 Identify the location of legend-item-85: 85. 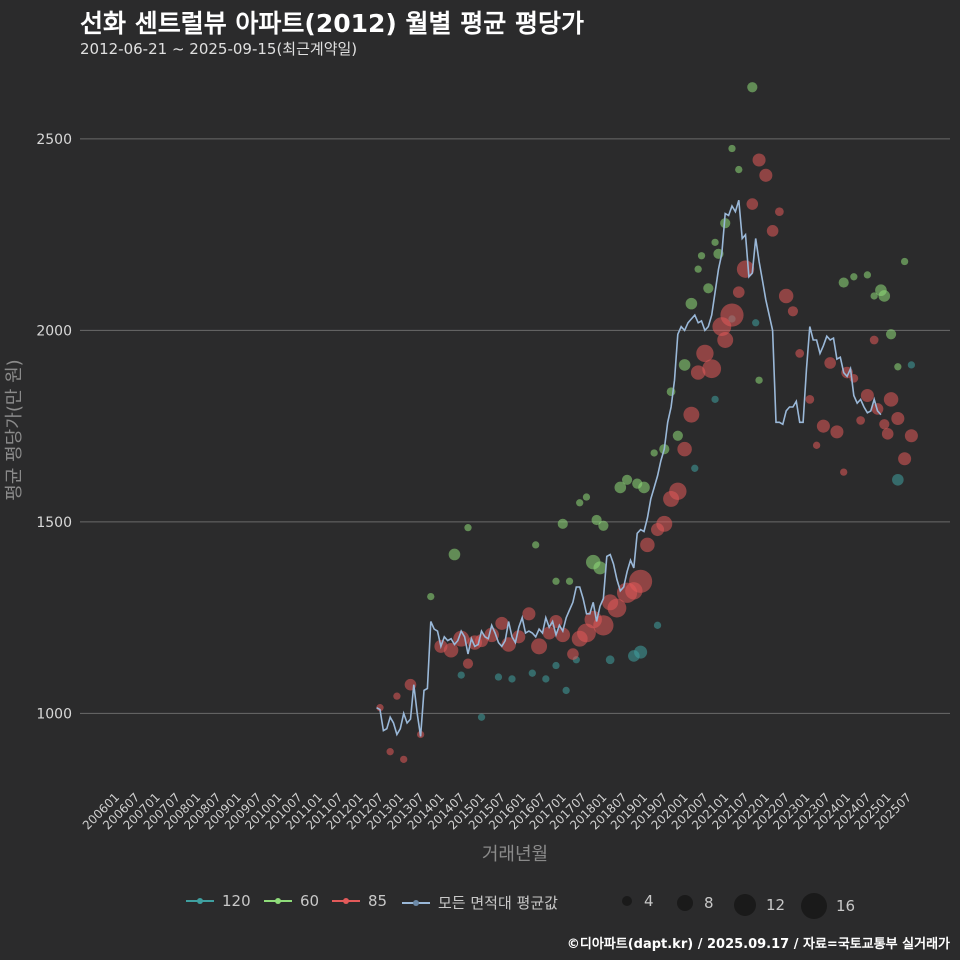
(359, 901).